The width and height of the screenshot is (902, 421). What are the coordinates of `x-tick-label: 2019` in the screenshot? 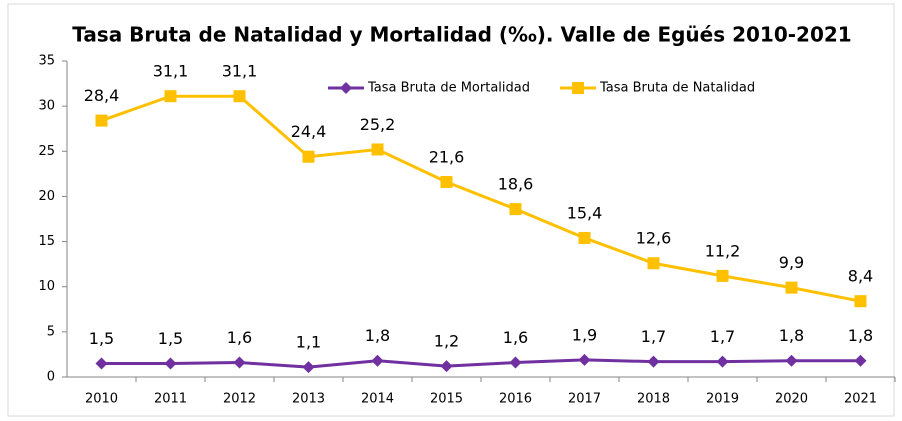 It's located at (722, 399).